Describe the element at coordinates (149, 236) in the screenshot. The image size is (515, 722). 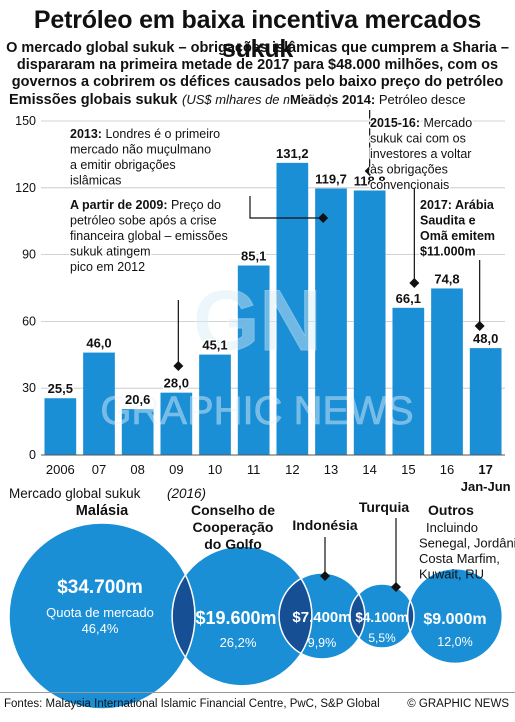
I see `annotation-line: financeira global – emissões` at that location.